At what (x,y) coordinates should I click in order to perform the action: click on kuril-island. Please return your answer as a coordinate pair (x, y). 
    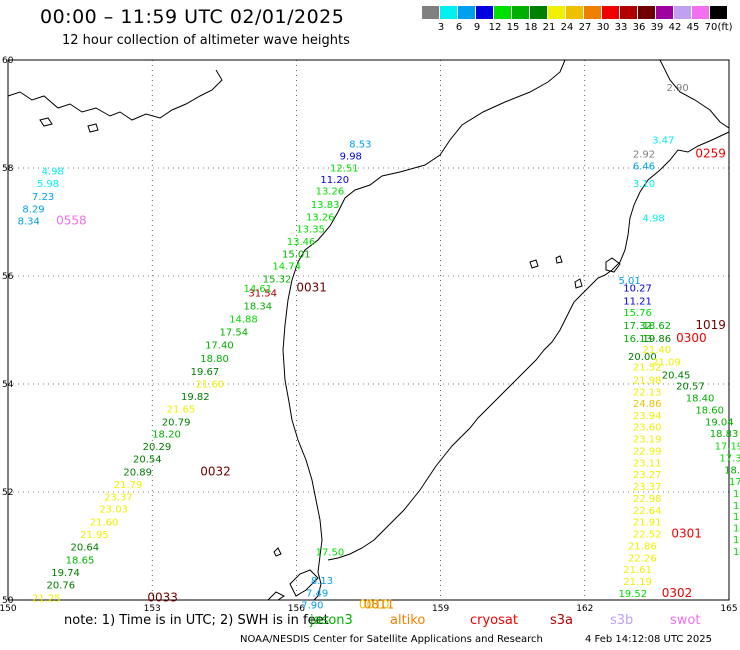
    Looking at the image, I should click on (277, 552).